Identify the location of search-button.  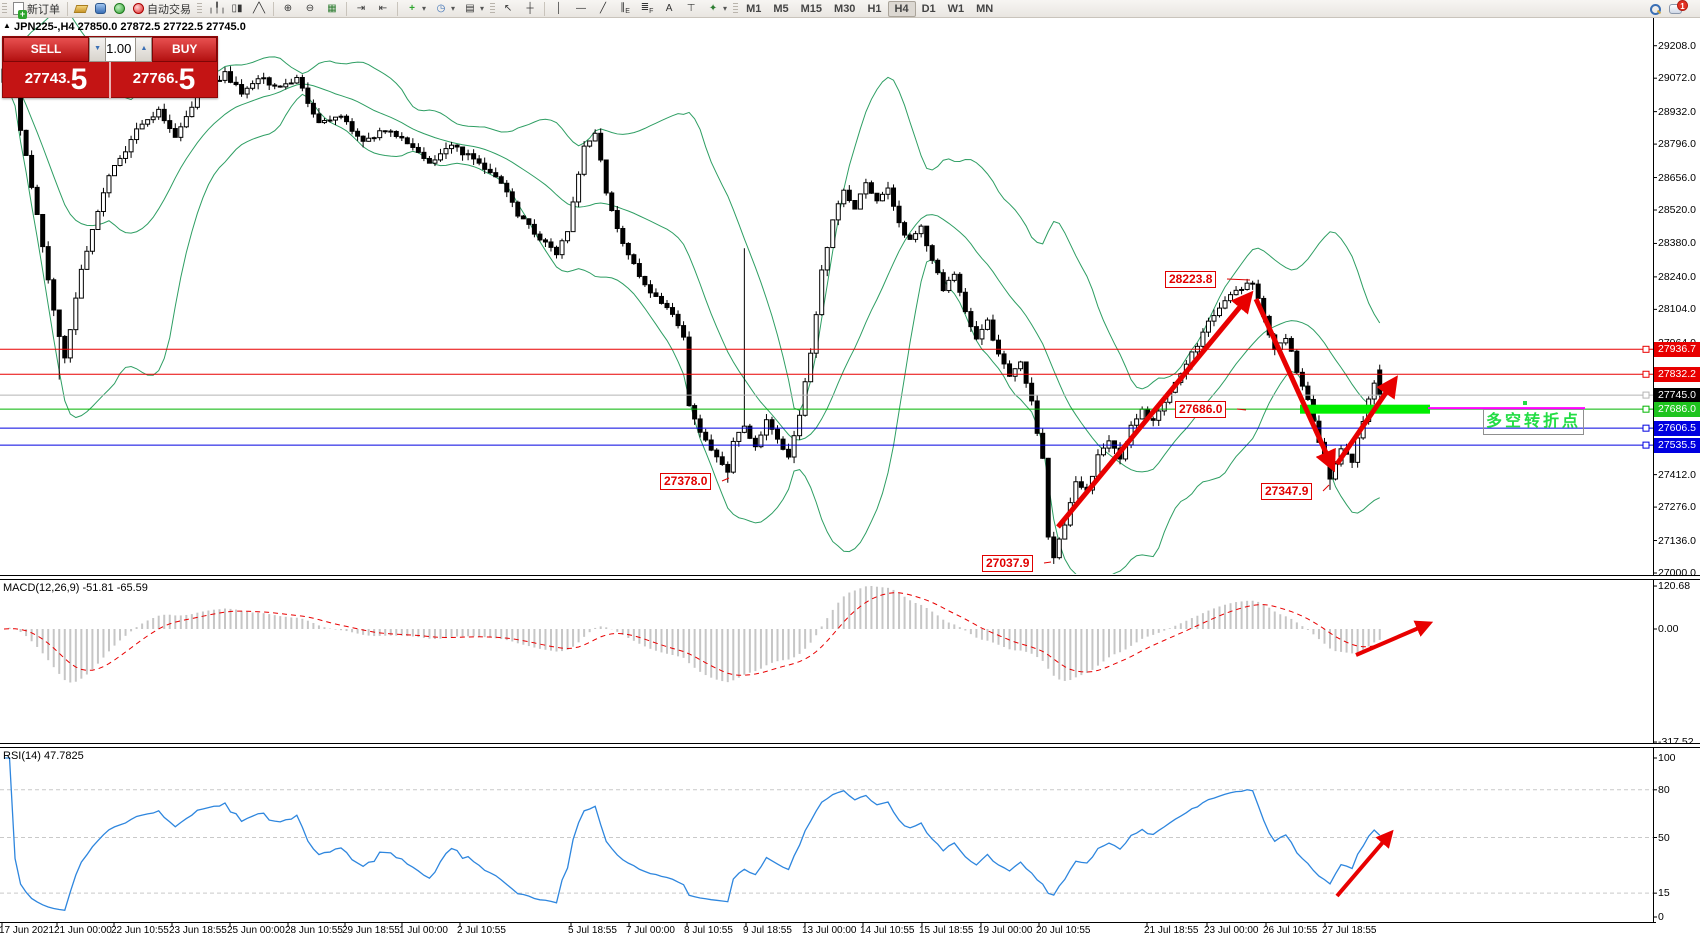
(1655, 9).